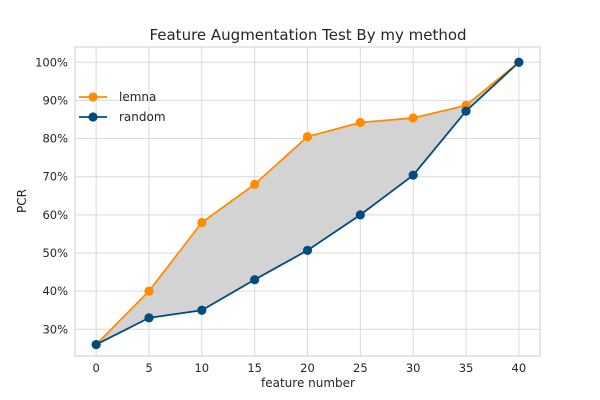 The width and height of the screenshot is (600, 400). What do you see at coordinates (22, 201) in the screenshot?
I see `y-axis-label: PCR` at bounding box center [22, 201].